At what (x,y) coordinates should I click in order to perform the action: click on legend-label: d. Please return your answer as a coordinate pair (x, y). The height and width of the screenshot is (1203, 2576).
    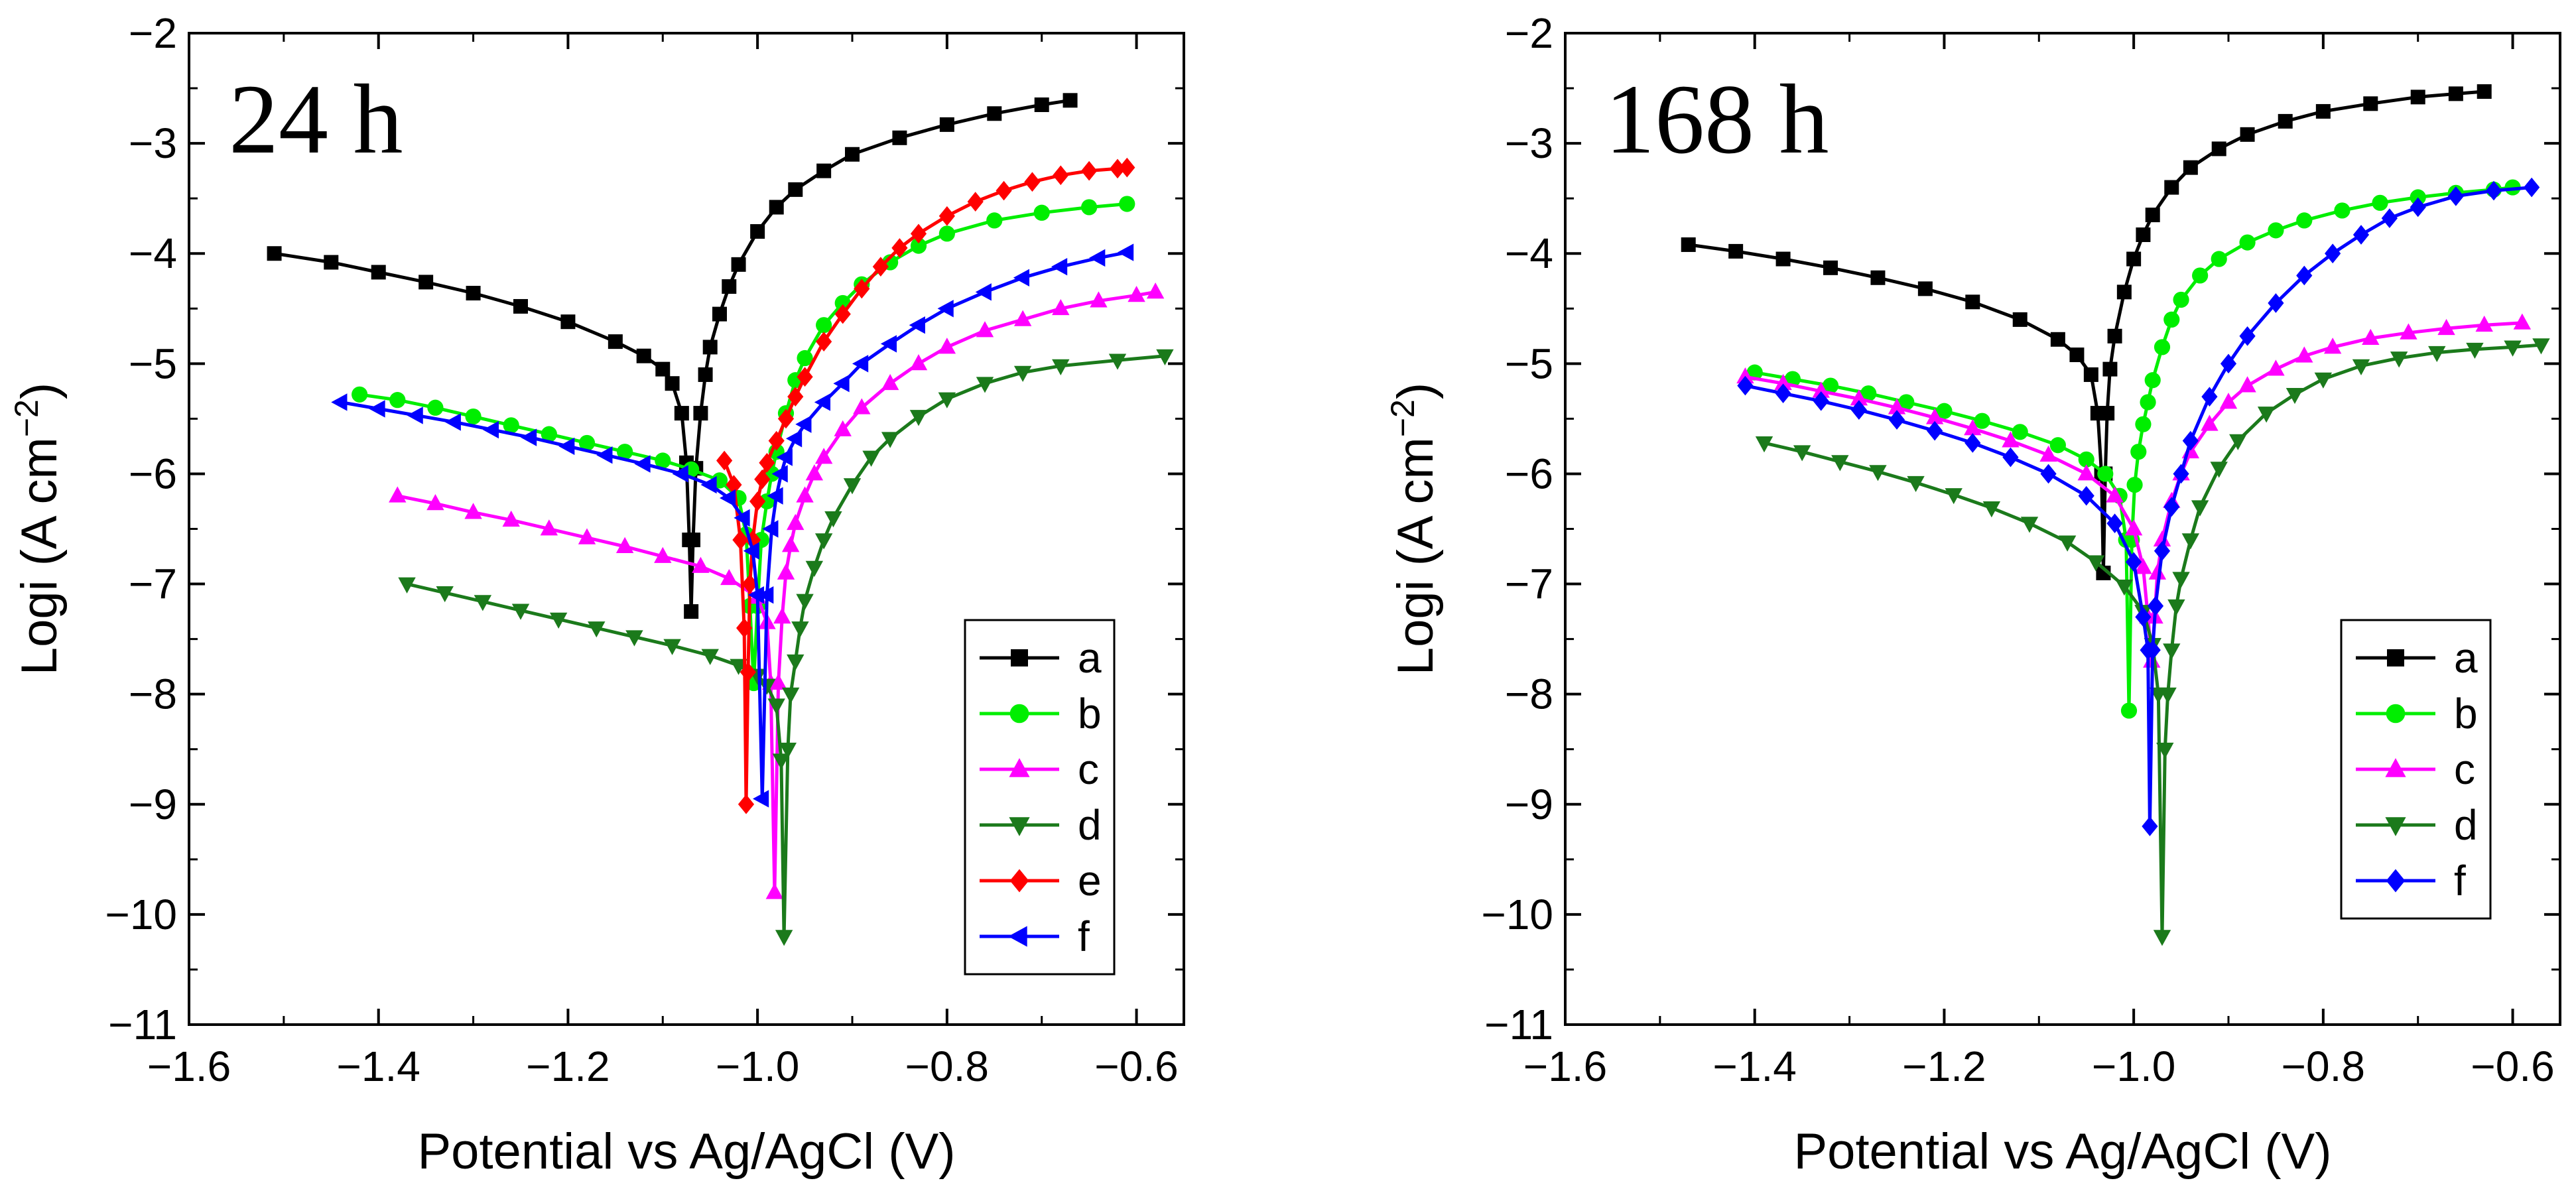
    Looking at the image, I should click on (2466, 825).